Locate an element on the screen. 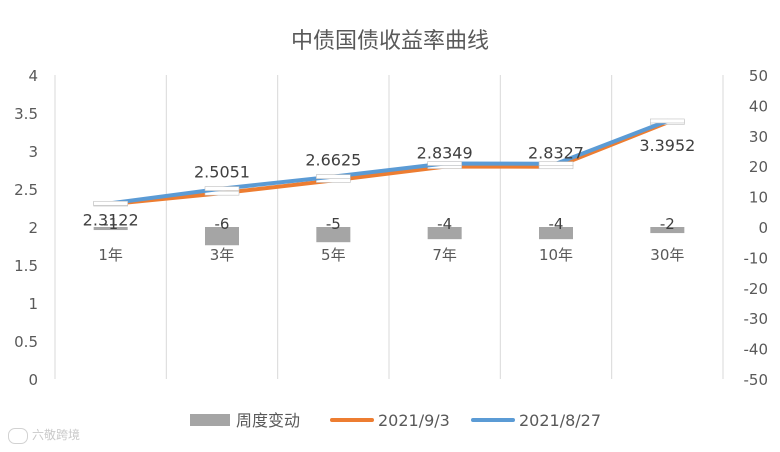  line-data-label: 2.3122 is located at coordinates (111, 219).